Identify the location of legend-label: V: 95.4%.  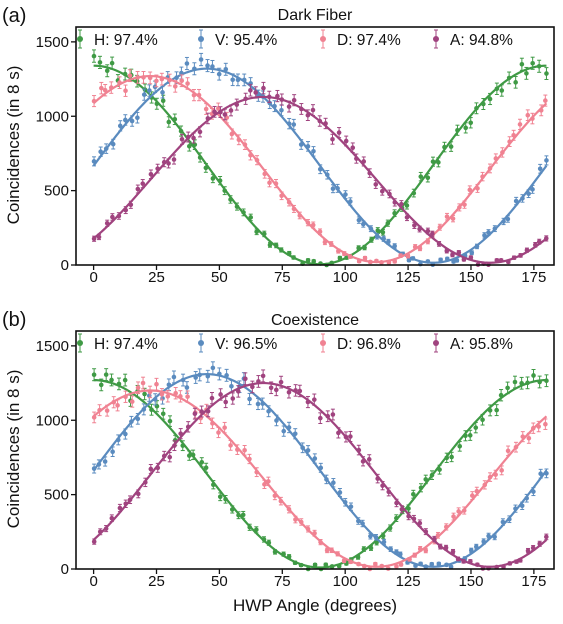
(246, 40).